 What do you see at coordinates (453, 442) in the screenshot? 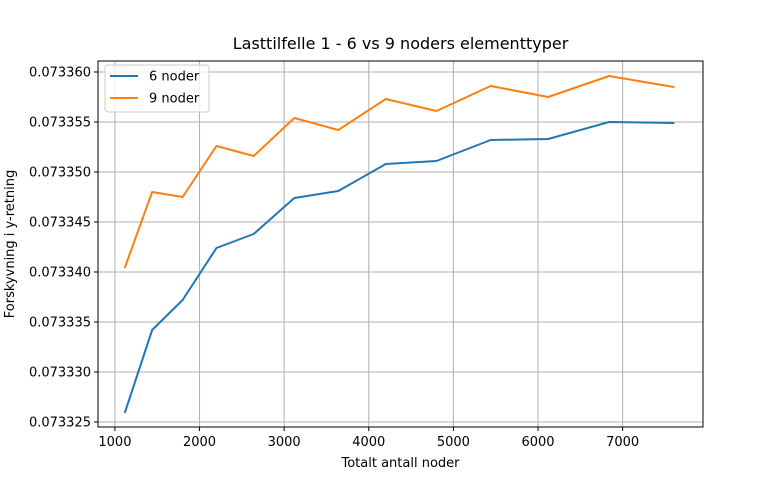
I see `x-tick-label: 5000` at bounding box center [453, 442].